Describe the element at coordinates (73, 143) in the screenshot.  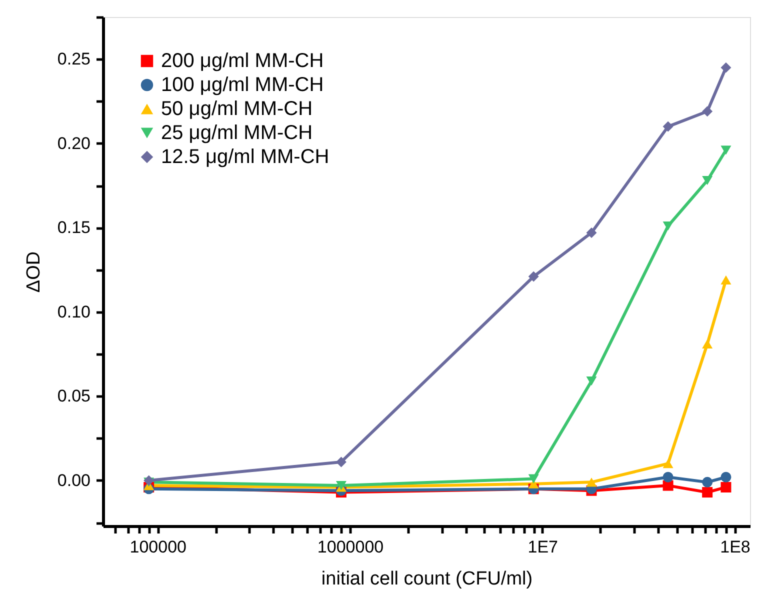
I see `y-tick-label: 0.20` at that location.